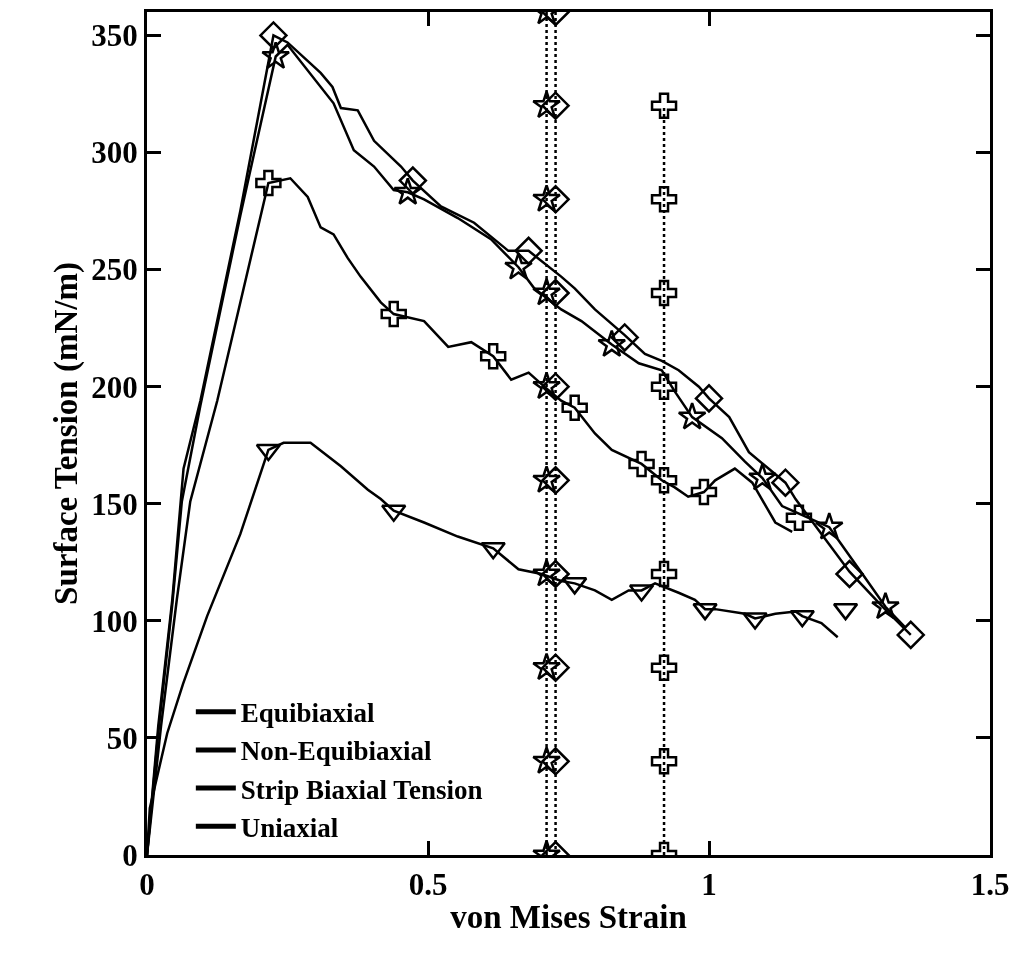  What do you see at coordinates (114, 36) in the screenshot?
I see `y-tick-label: 350` at bounding box center [114, 36].